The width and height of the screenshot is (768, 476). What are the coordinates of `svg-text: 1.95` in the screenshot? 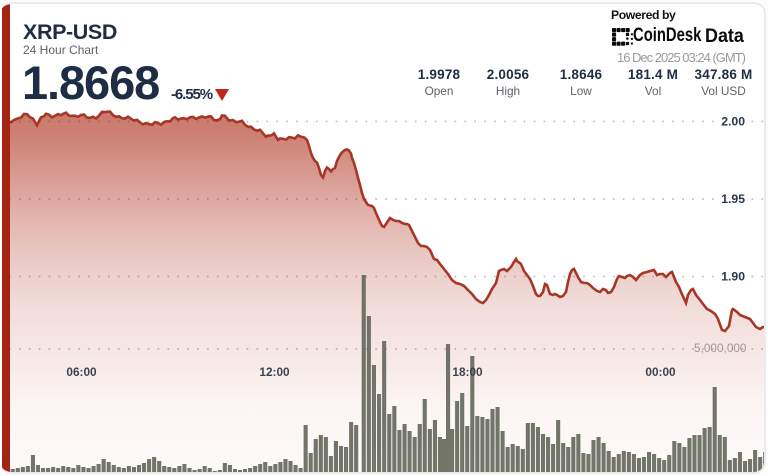 It's located at (733, 199).